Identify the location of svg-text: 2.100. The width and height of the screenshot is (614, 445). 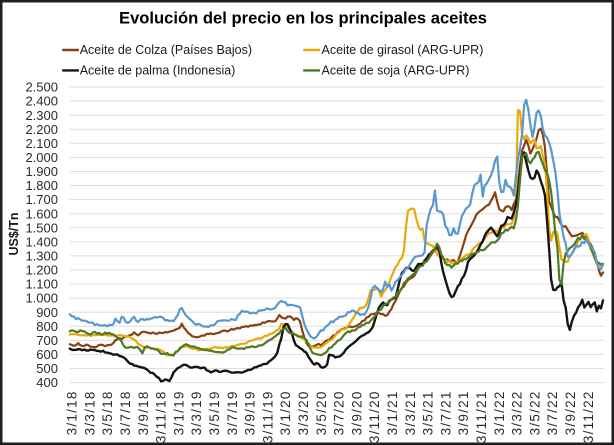
(41, 143).